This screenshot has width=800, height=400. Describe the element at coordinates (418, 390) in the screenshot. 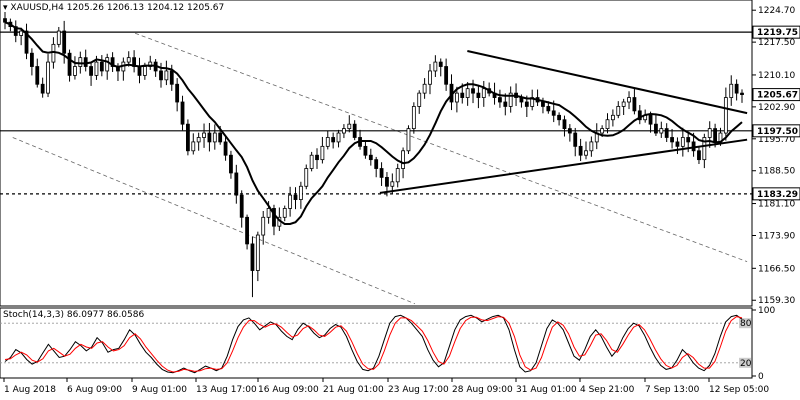

I see `time-tick-label: 23 Aug 17:00` at that location.